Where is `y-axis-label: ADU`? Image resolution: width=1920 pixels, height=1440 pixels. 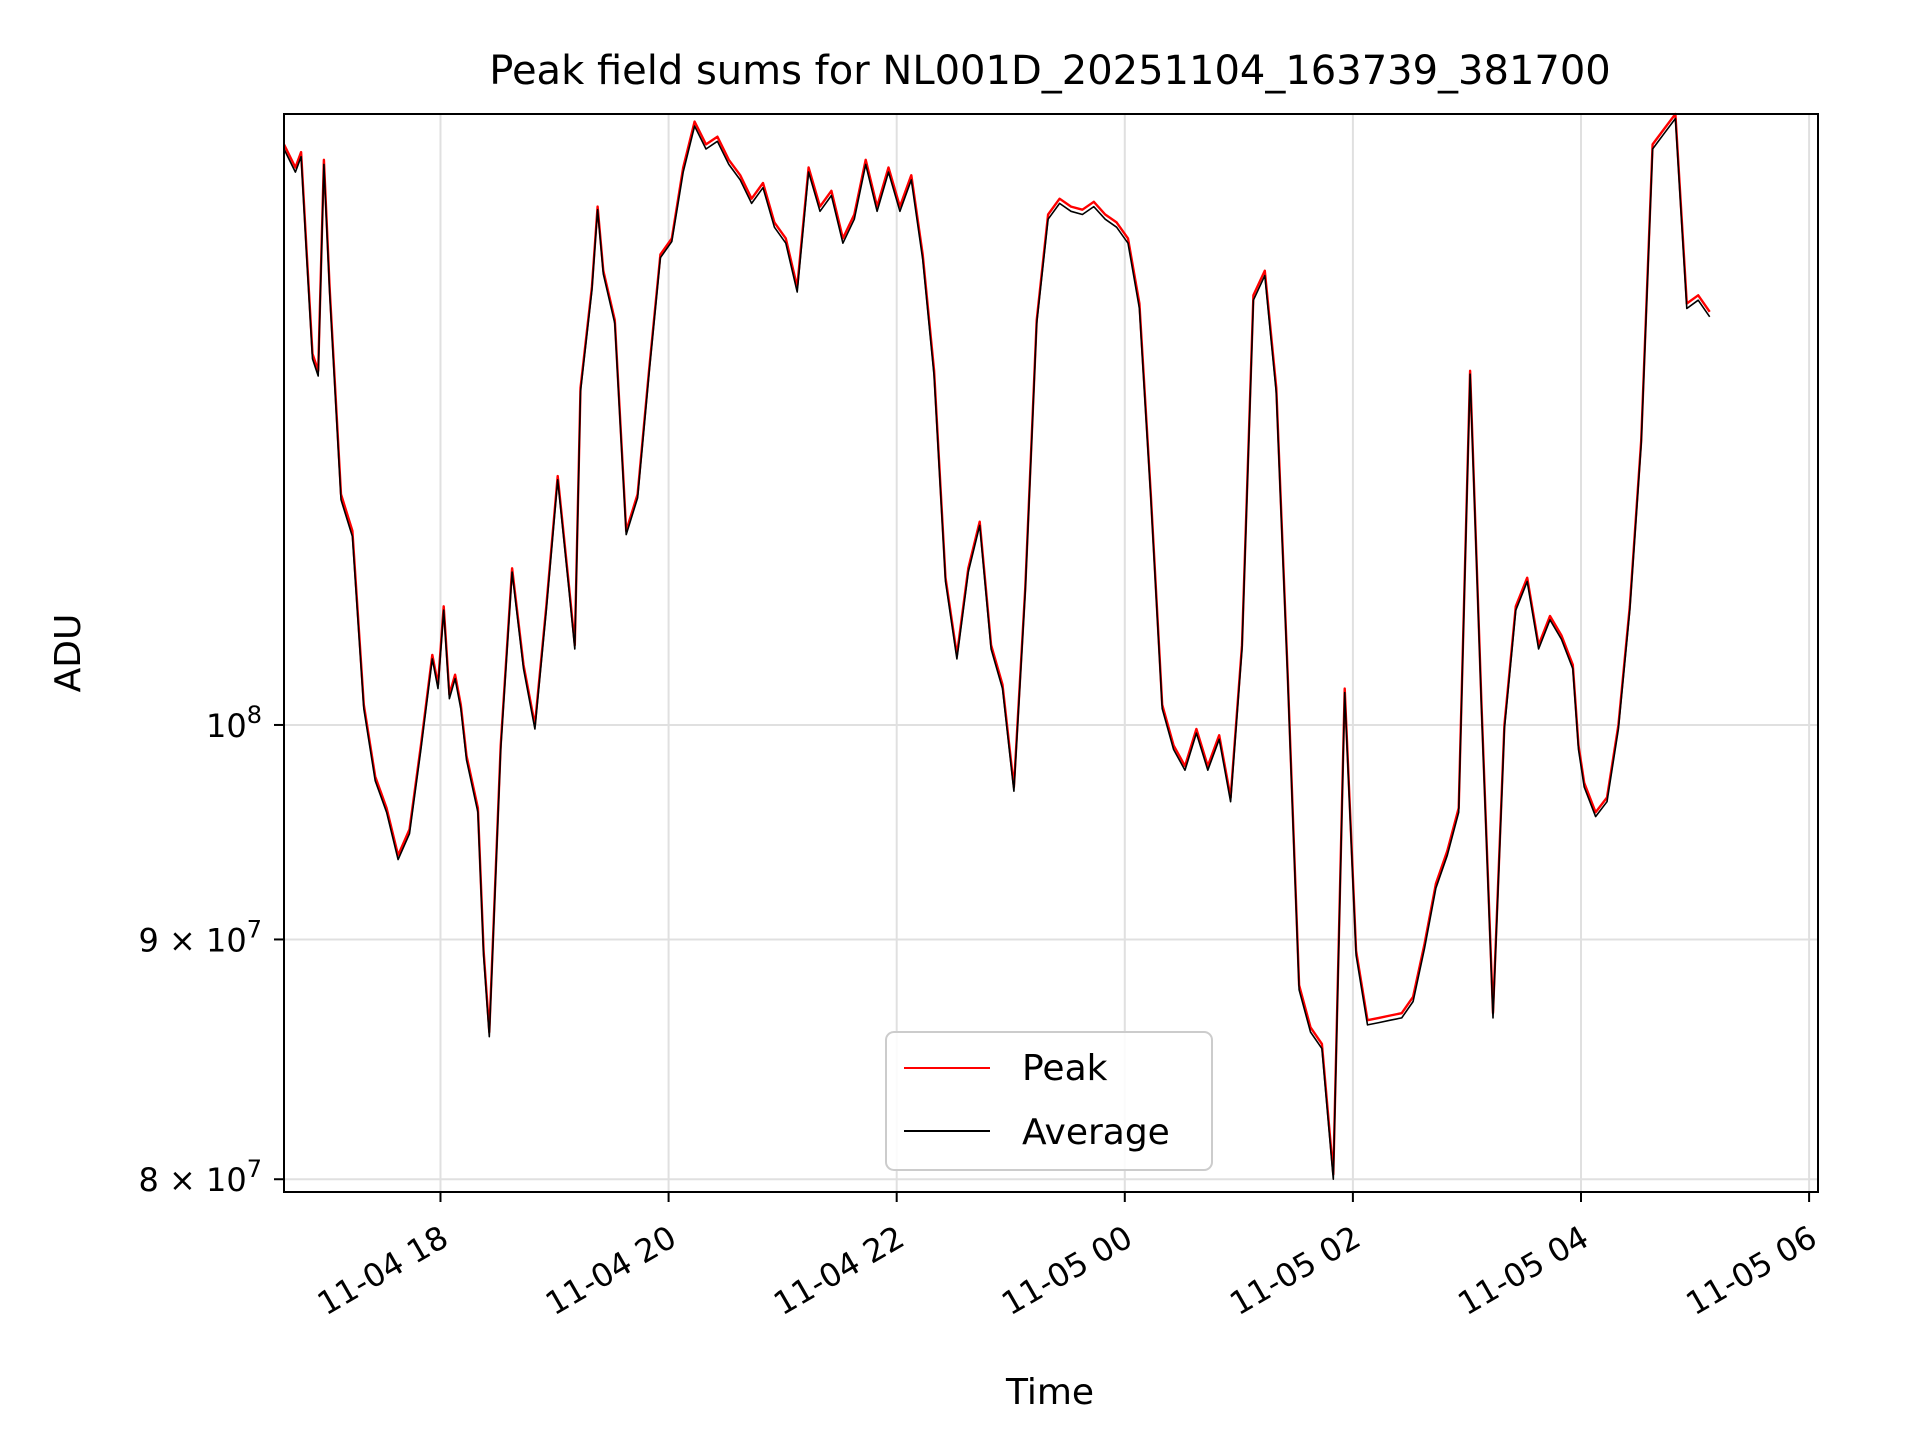
y-axis-label: ADU is located at coordinates (68, 653).